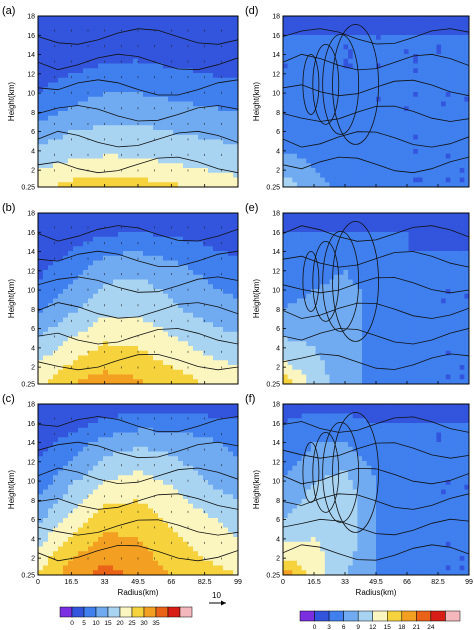 This screenshot has width=474, height=630. Describe the element at coordinates (28, 576) in the screenshot. I see `y-tick-label: 0.25` at that location.